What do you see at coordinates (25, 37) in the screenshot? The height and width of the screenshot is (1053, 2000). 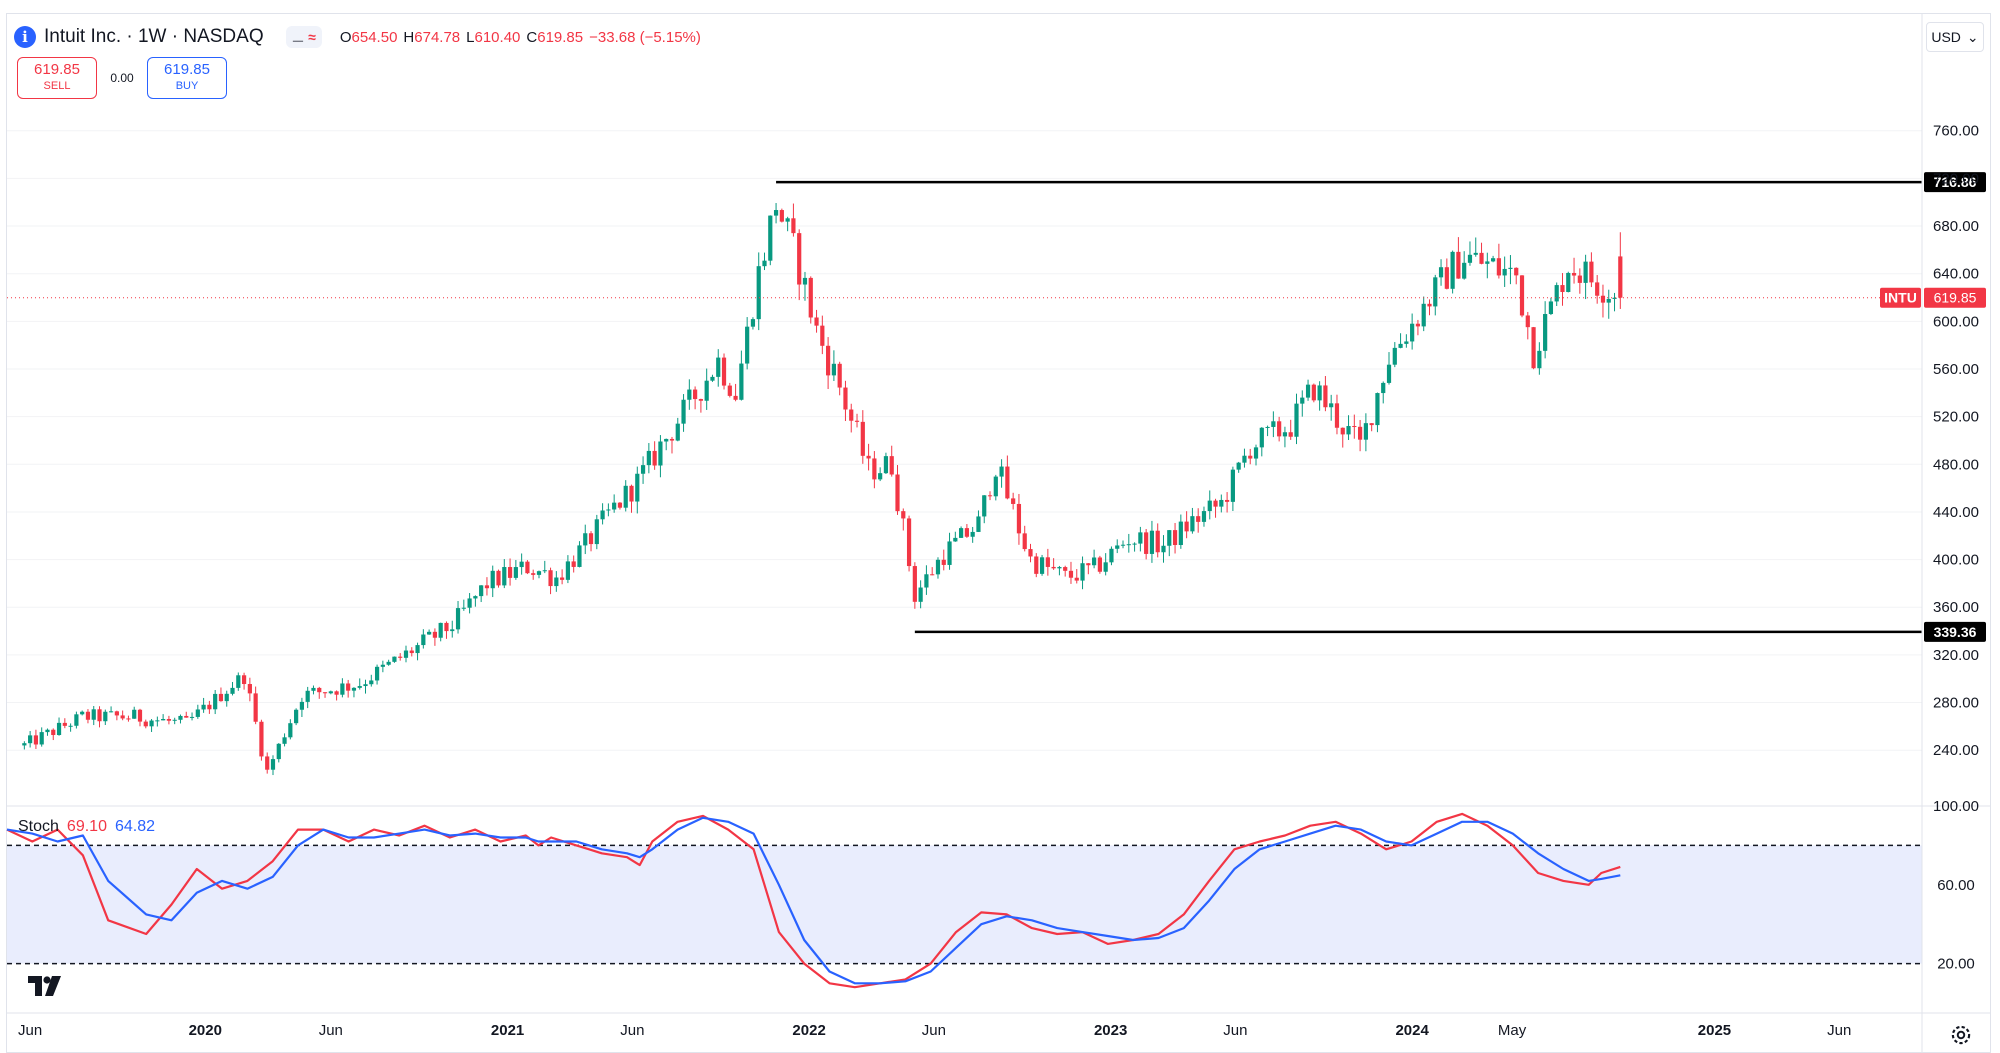 I see `info-icon: i` at bounding box center [25, 37].